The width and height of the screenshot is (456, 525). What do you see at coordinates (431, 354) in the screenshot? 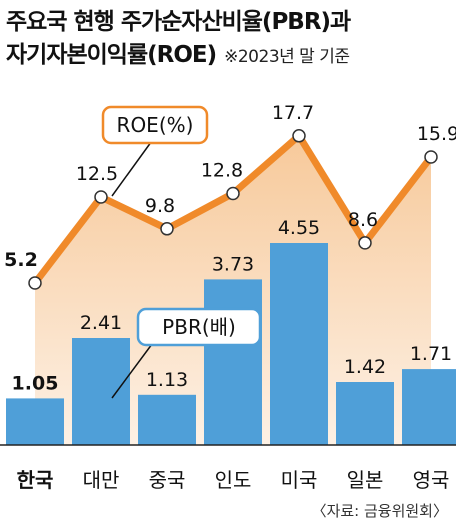
I see `pbr-value-label: 1.71` at bounding box center [431, 354].